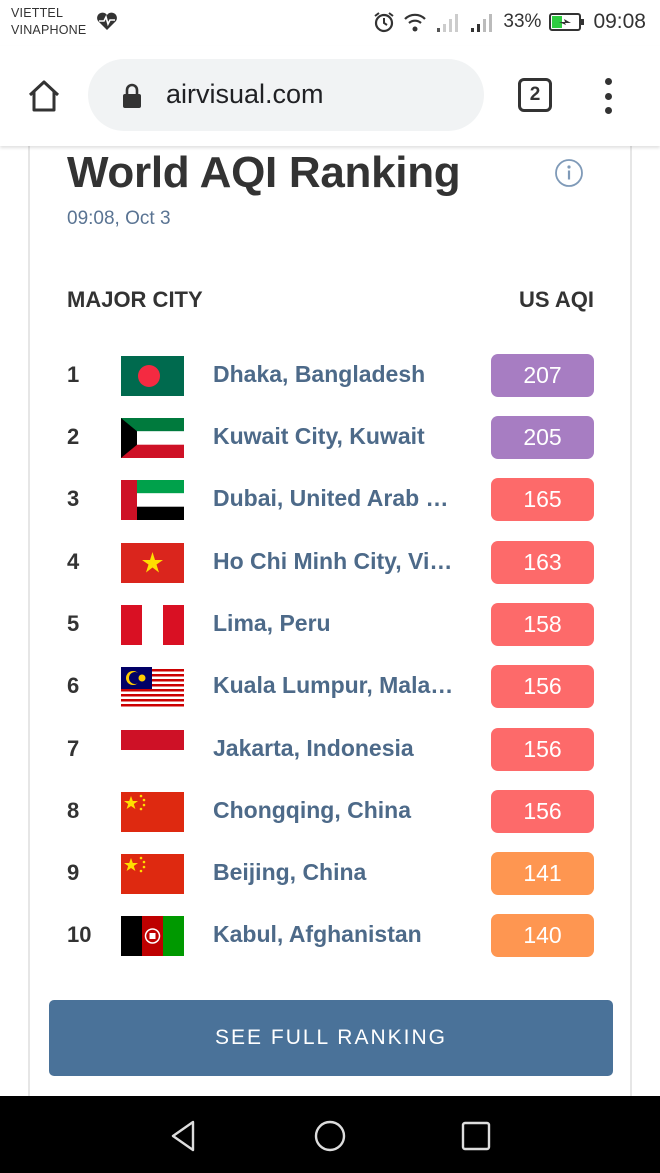  What do you see at coordinates (415, 22) in the screenshot?
I see `wifi-icon` at bounding box center [415, 22].